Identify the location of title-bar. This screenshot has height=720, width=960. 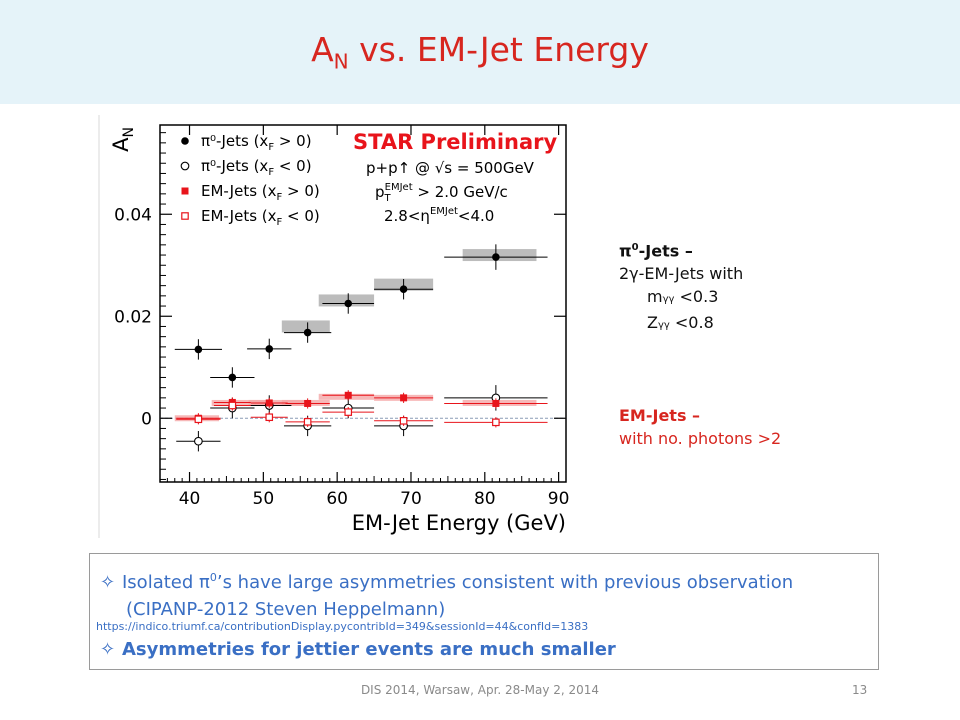
(480, 52).